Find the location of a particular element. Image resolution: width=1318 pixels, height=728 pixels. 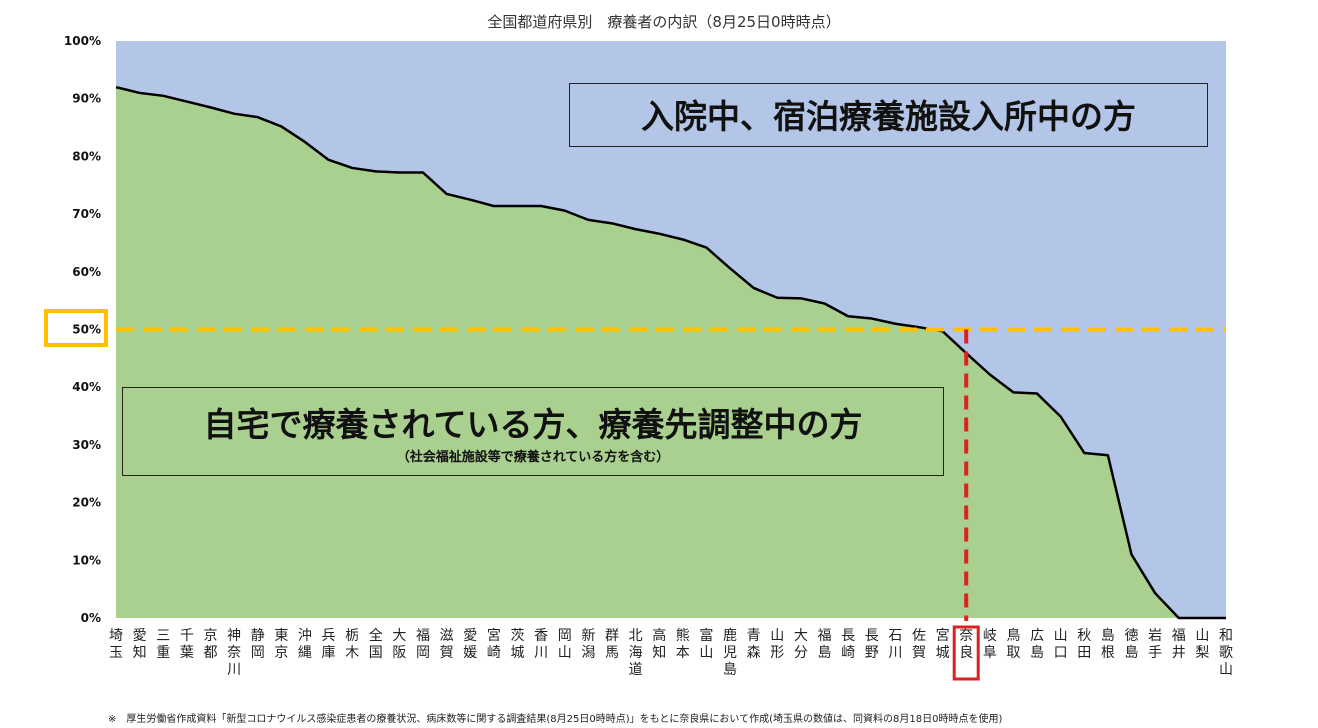

x-tick-label: 京都 is located at coordinates (210, 644).